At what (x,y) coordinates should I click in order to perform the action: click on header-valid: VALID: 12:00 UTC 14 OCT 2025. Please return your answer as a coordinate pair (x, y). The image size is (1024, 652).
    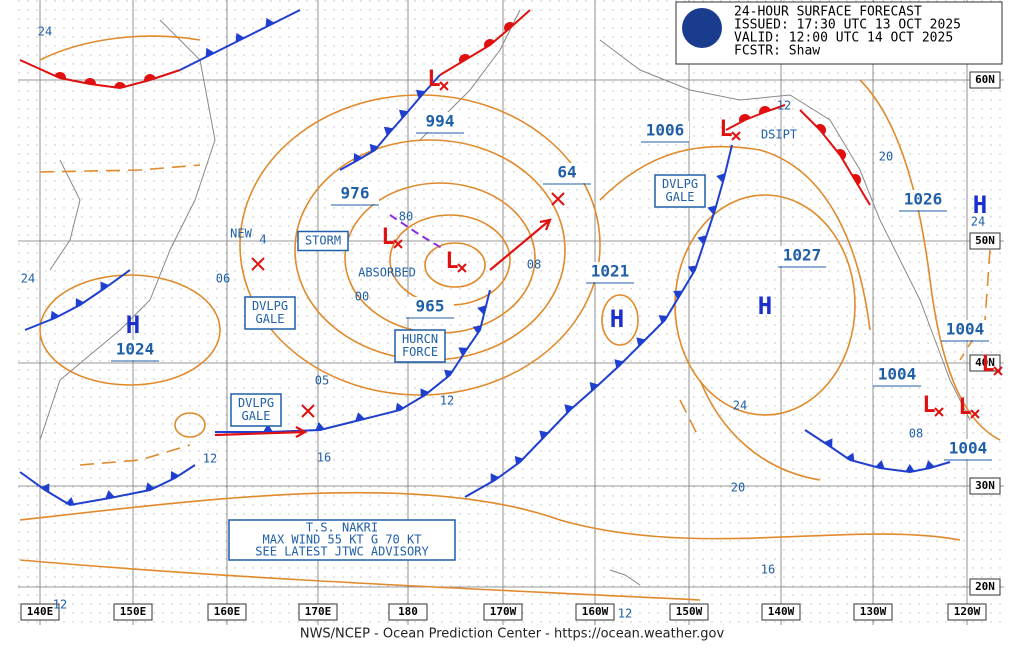
    Looking at the image, I should click on (843, 38).